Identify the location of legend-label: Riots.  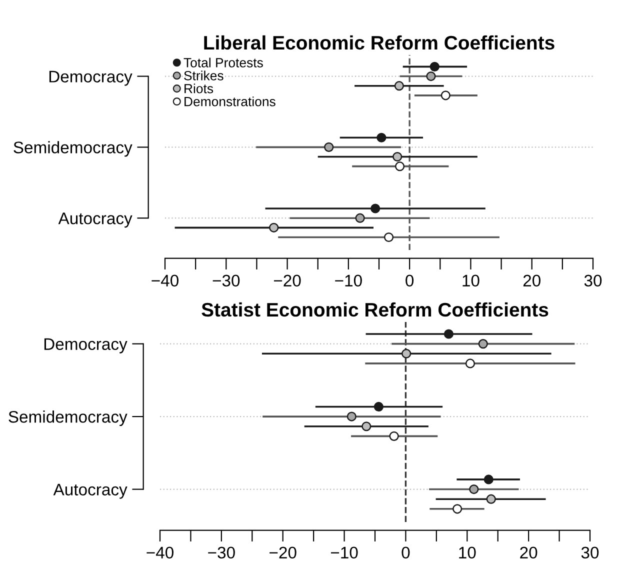
(199, 89).